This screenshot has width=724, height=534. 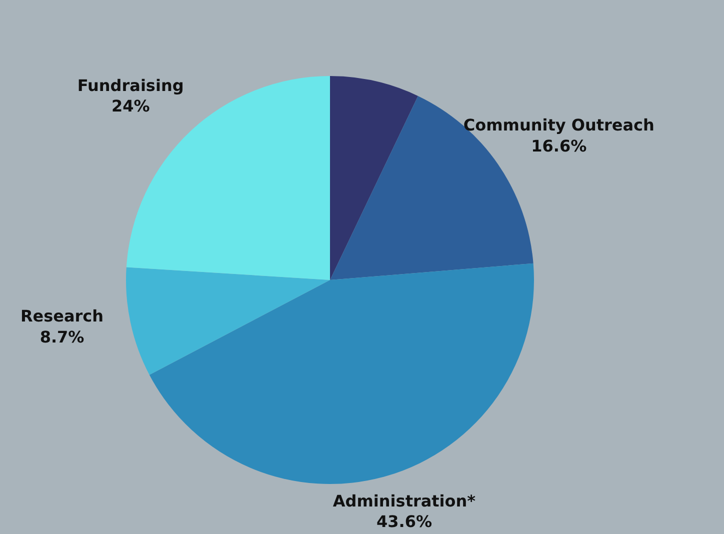 What do you see at coordinates (404, 500) in the screenshot?
I see `slice-label: Administration*` at bounding box center [404, 500].